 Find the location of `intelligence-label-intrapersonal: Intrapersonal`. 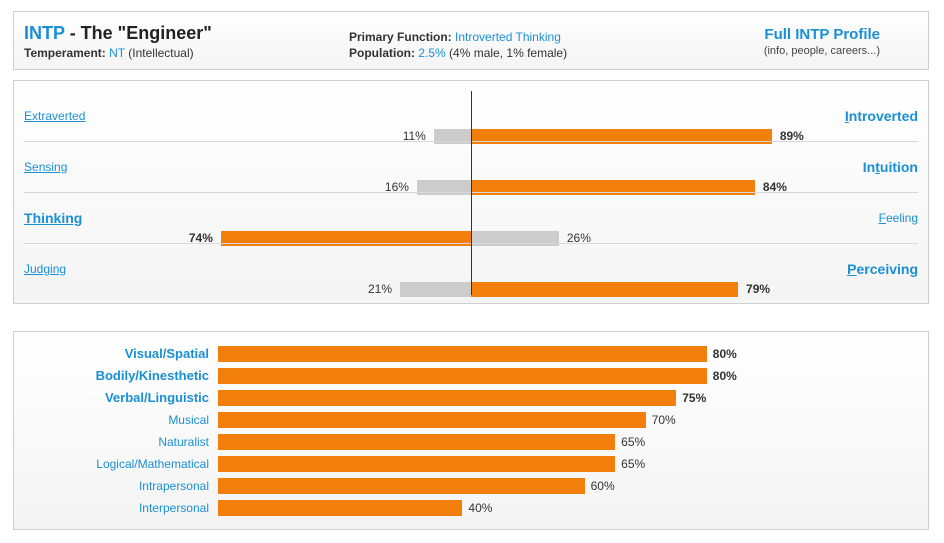

intelligence-label-intrapersonal: Intrapersonal is located at coordinates (173, 486).